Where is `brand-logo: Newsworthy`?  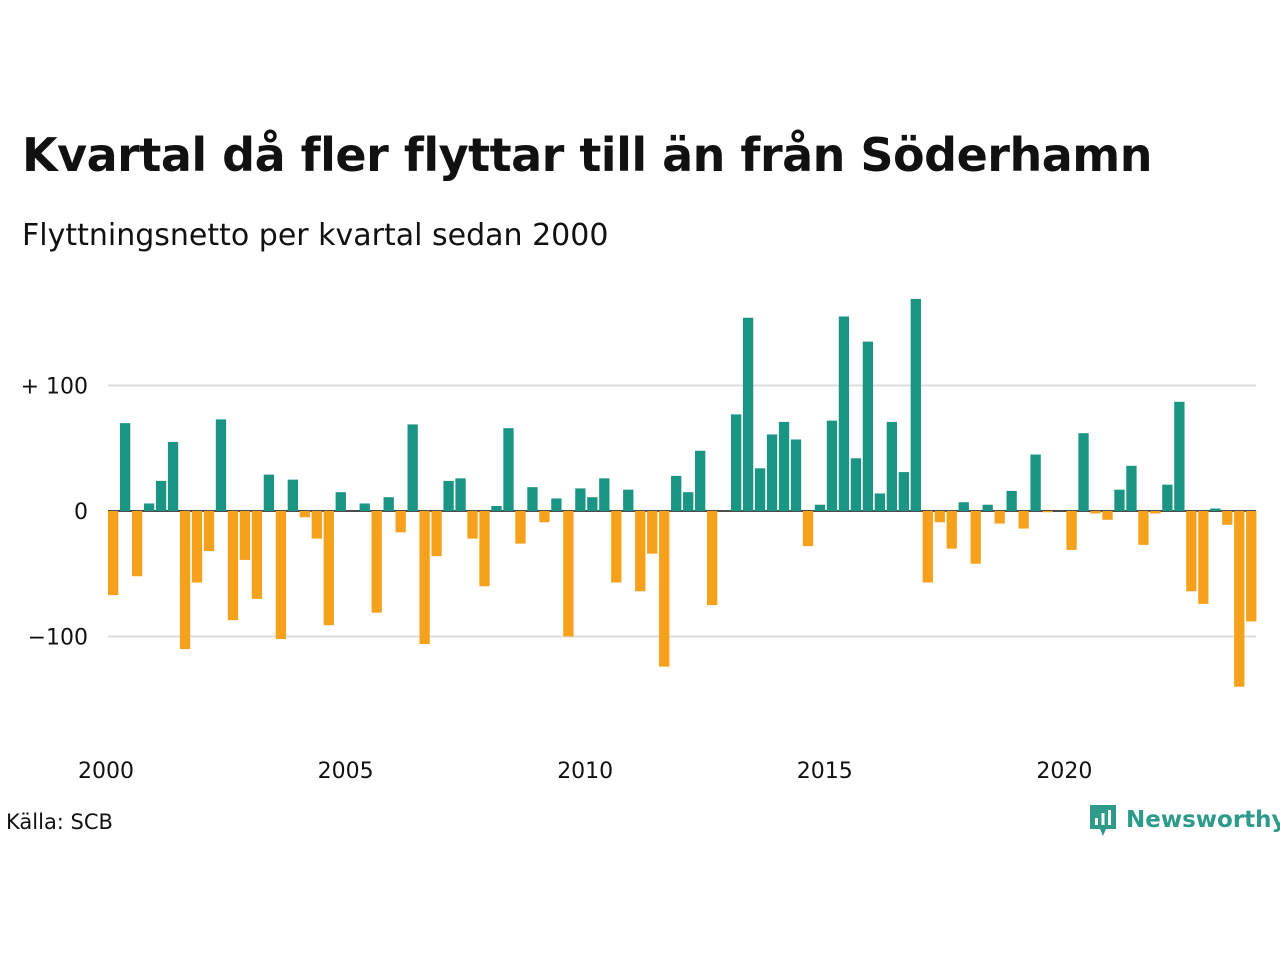 brand-logo: Newsworthy is located at coordinates (1184, 820).